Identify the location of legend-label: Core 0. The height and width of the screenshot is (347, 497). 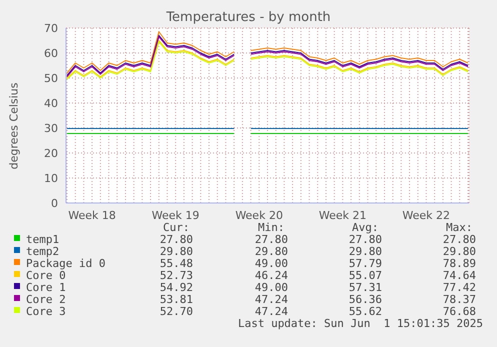
(46, 275).